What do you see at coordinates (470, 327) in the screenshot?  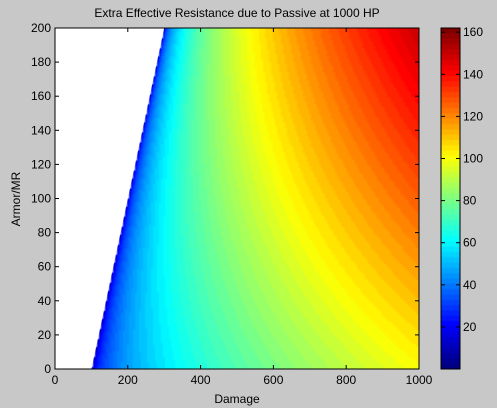 I see `colorbar-tick-label: 20` at bounding box center [470, 327].